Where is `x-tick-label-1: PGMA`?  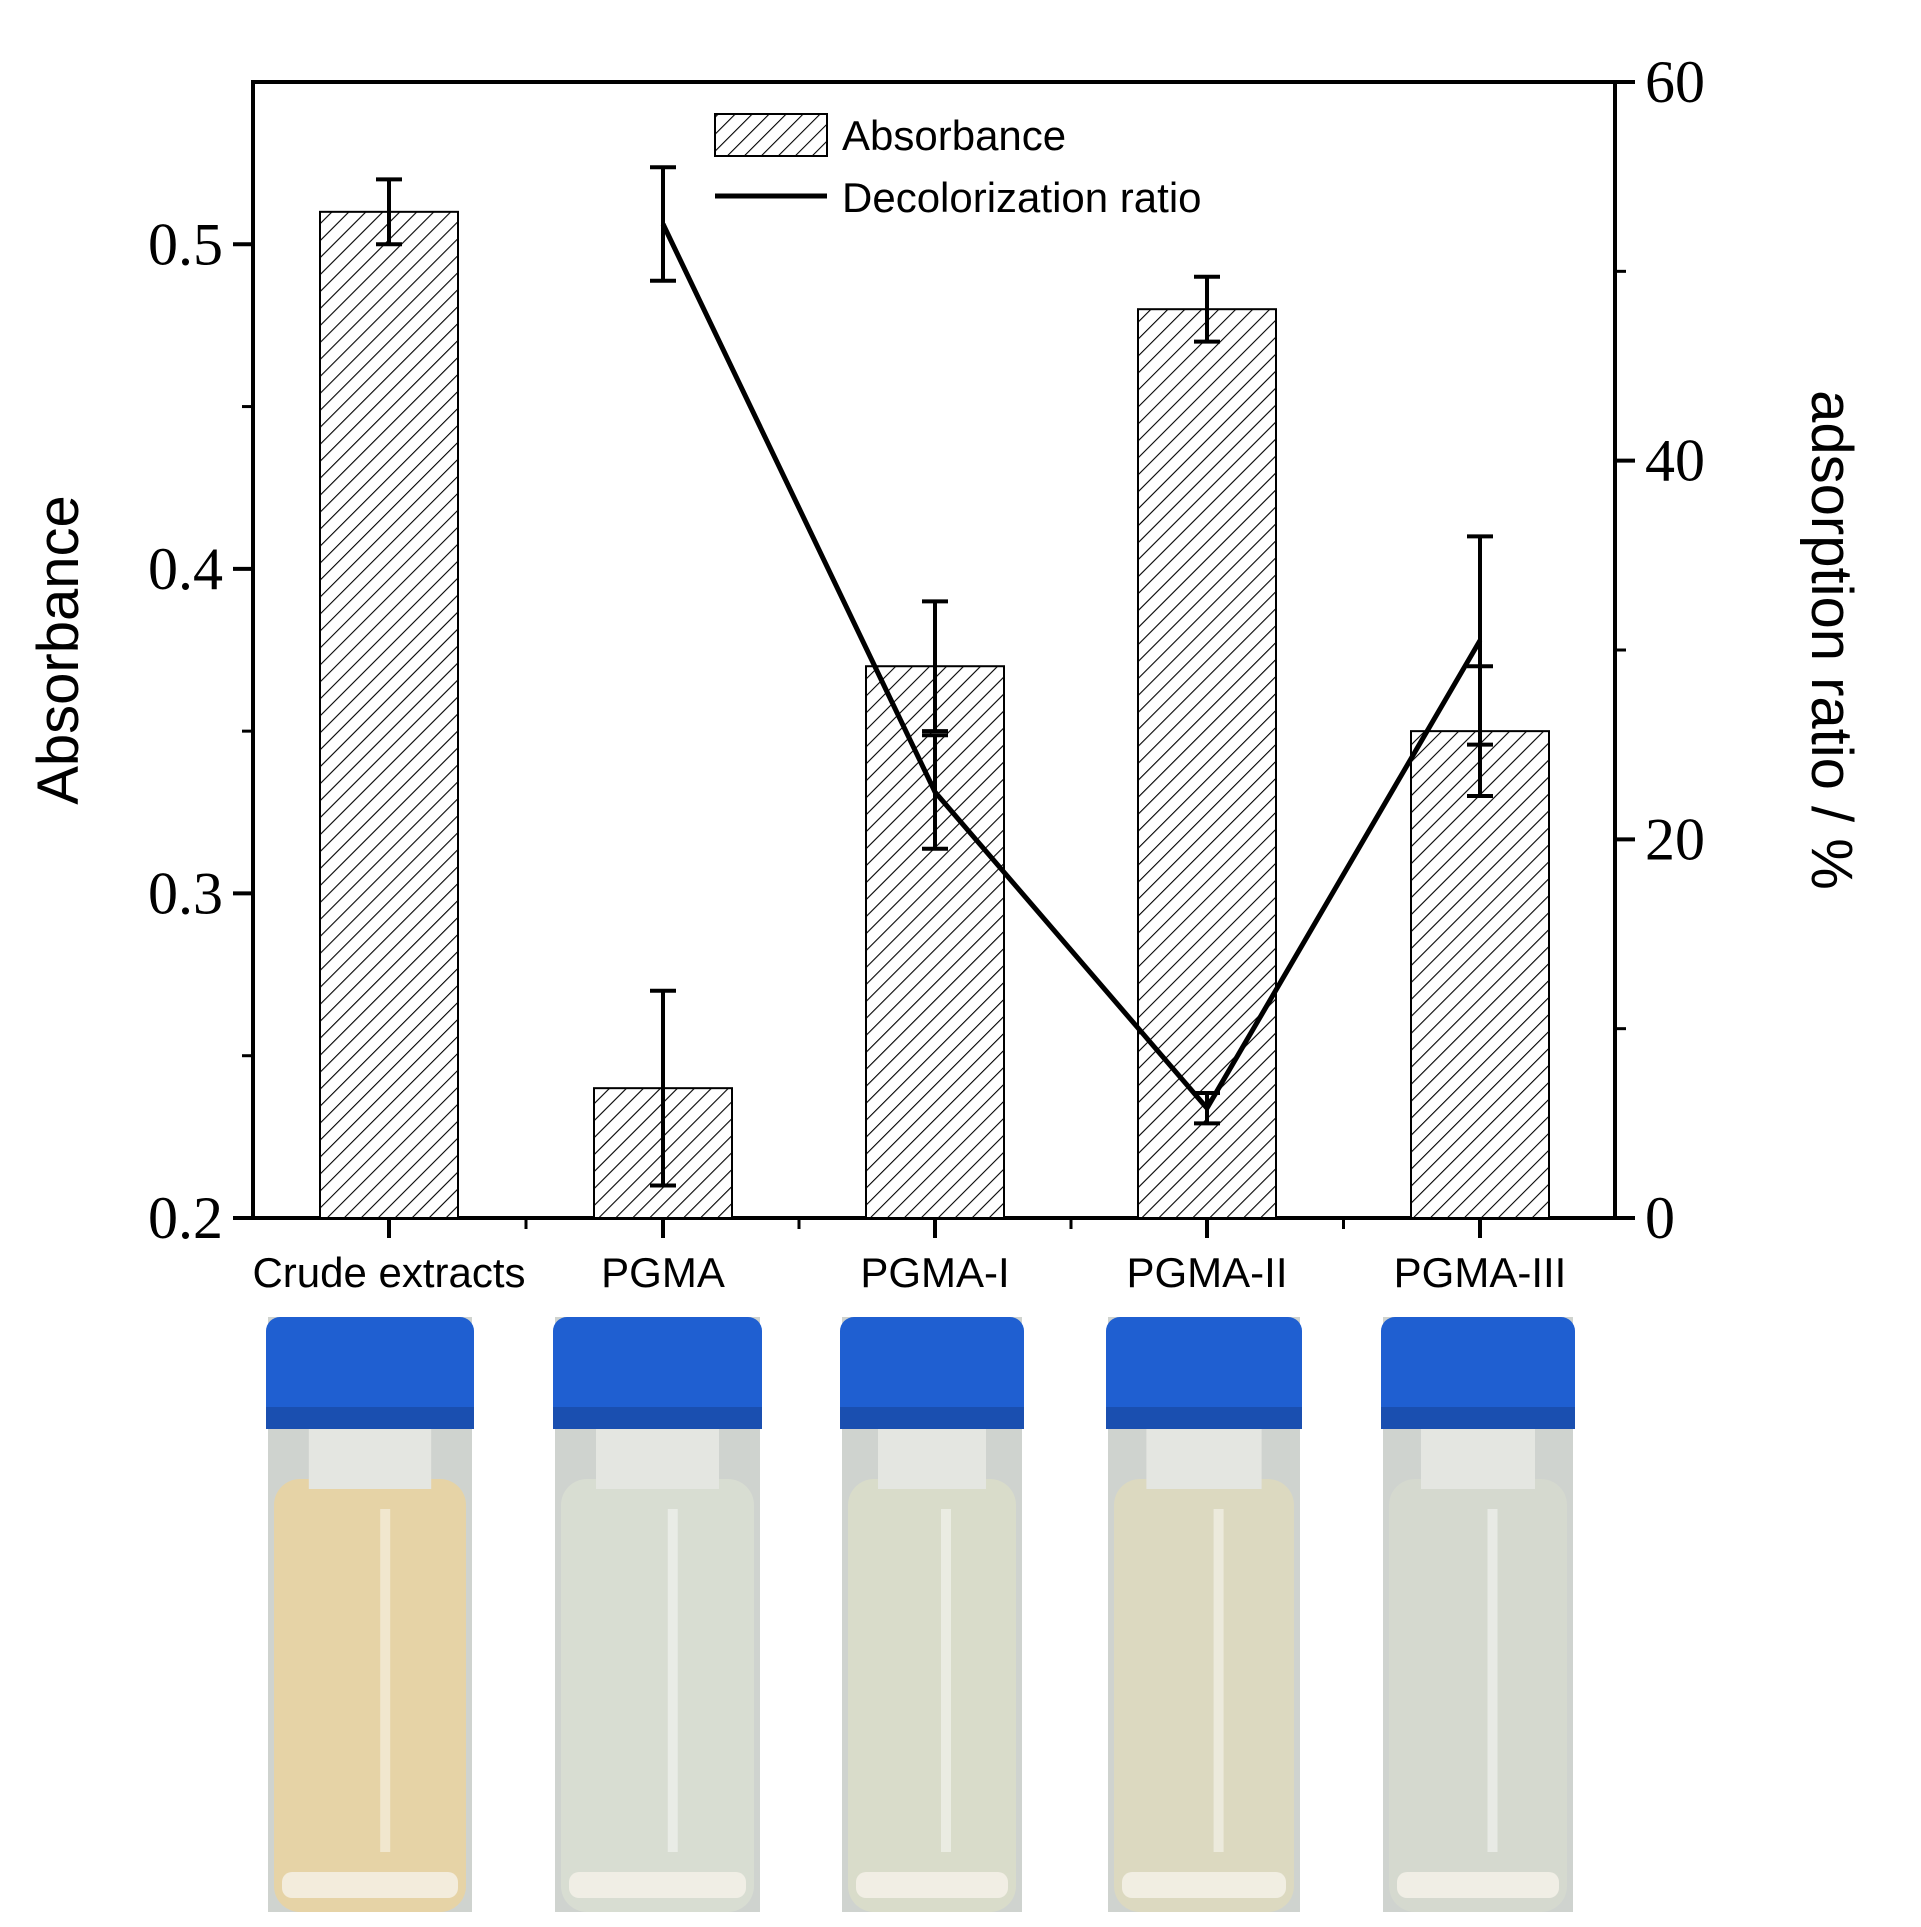 x-tick-label-1: PGMA is located at coordinates (663, 1272).